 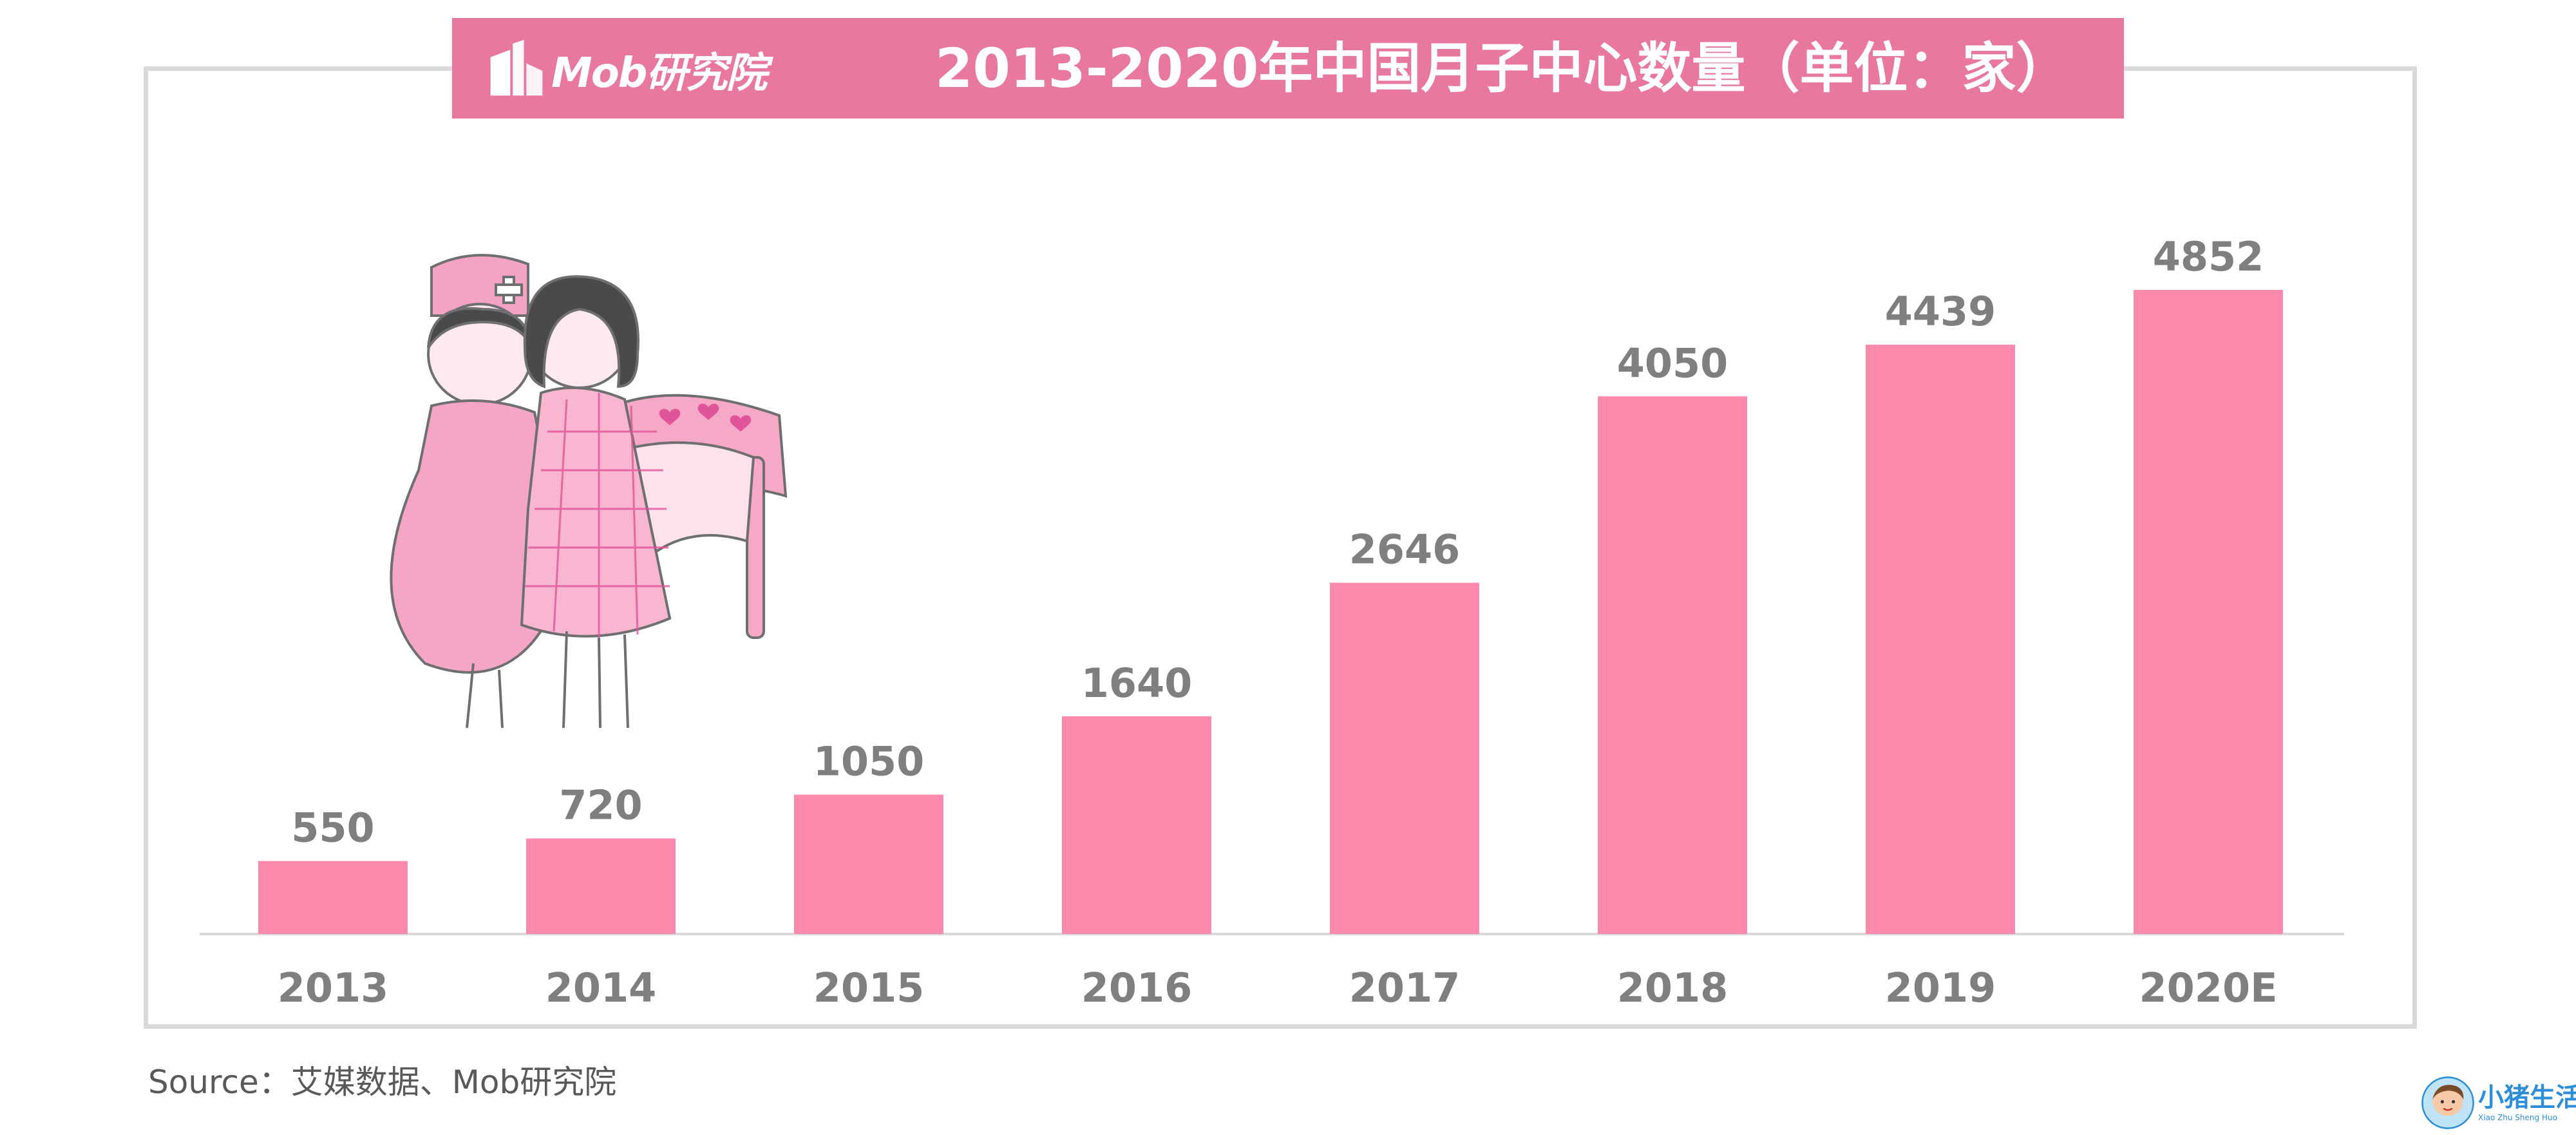 I want to click on chart-title: 2013-2020年中国月子中心数量（单位：家）, so click(x=1502, y=68).